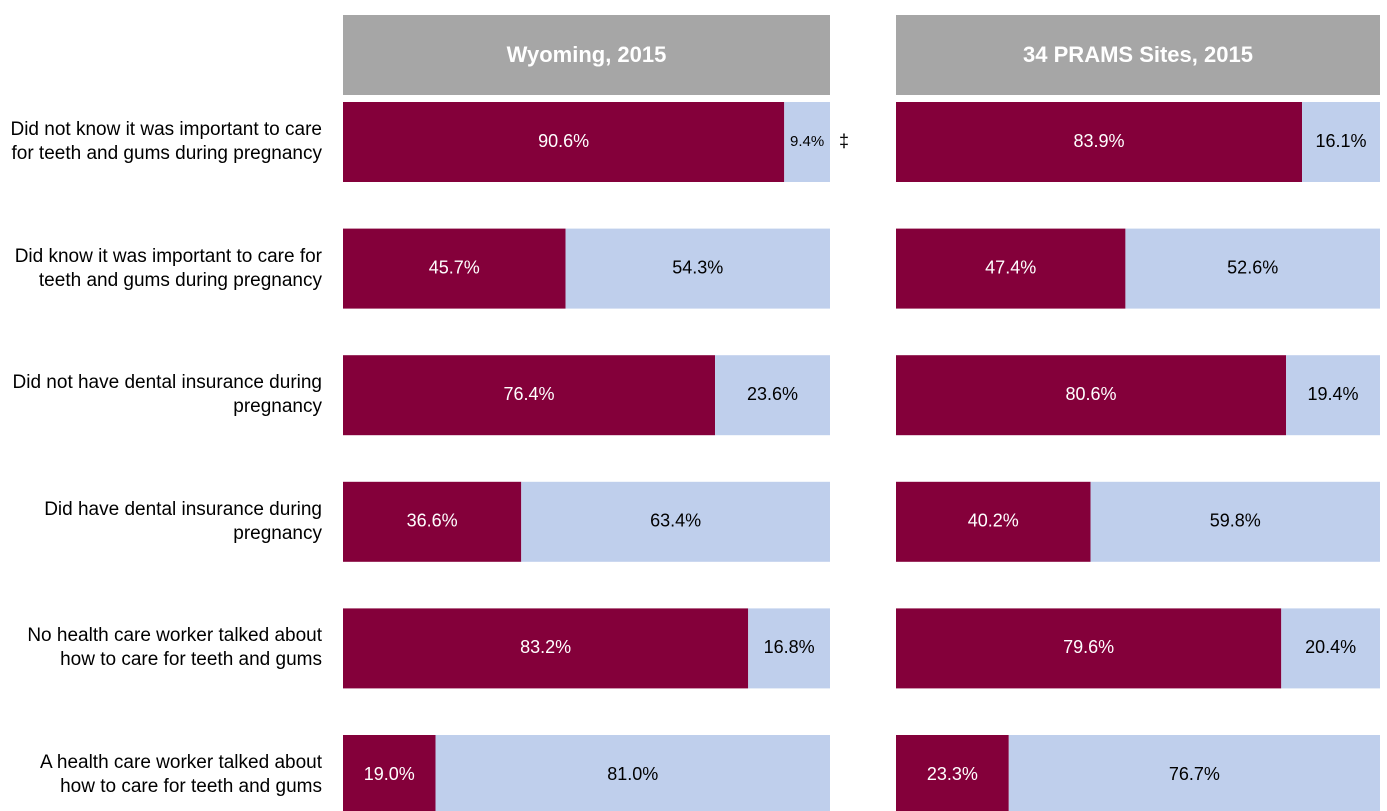 The height and width of the screenshot is (811, 1387). I want to click on value-label: 36.6%, so click(432, 521).